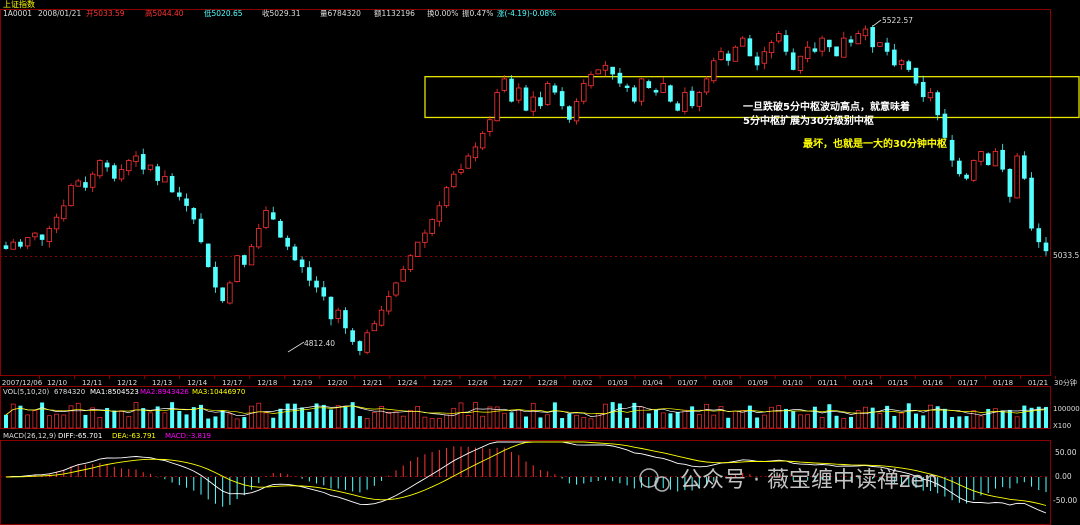  I want to click on x-tick-label: 01/17, so click(968, 383).